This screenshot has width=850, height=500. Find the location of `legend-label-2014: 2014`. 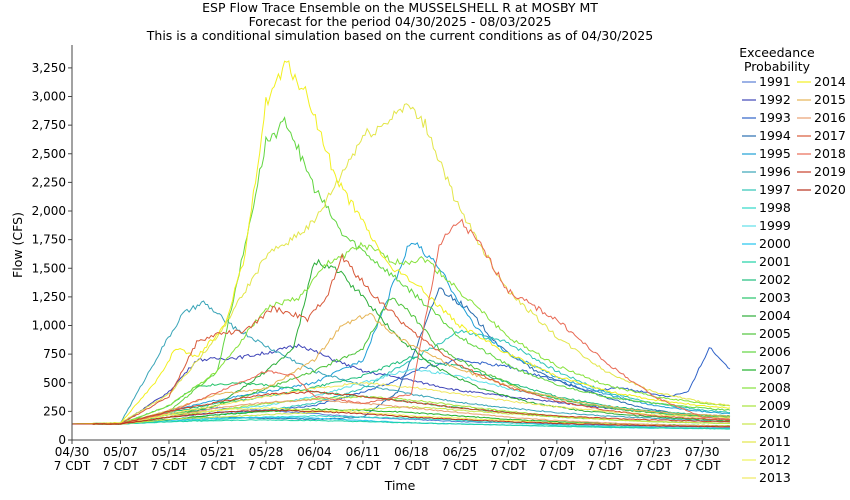

legend-label-2014: 2014 is located at coordinates (830, 81).